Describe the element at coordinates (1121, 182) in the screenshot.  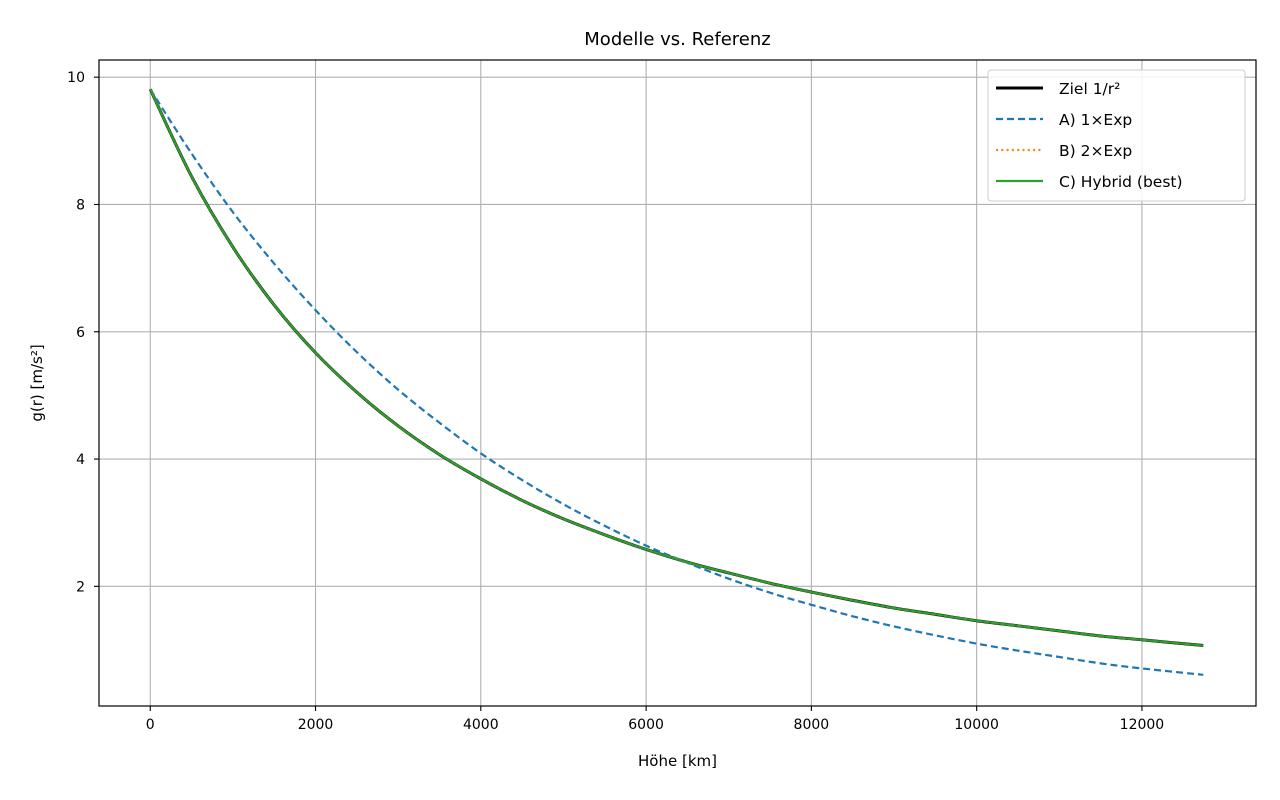
I see `legend-label-4: C) Hybrid (best)` at that location.